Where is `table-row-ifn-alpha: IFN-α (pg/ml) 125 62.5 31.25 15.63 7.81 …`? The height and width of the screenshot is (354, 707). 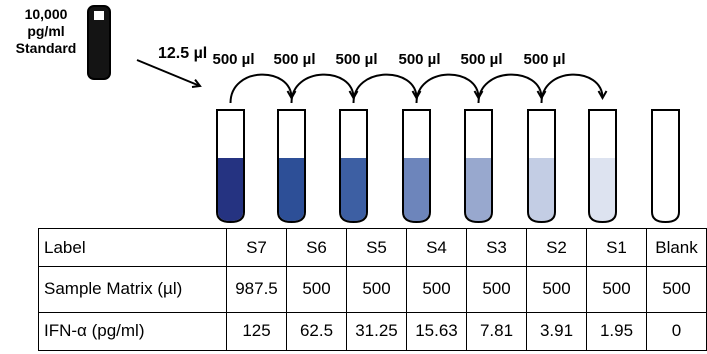
table-row-ifn-alpha: IFN-α (pg/ml) 125 62.5 31.25 15.63 7.81 … is located at coordinates (372, 331).